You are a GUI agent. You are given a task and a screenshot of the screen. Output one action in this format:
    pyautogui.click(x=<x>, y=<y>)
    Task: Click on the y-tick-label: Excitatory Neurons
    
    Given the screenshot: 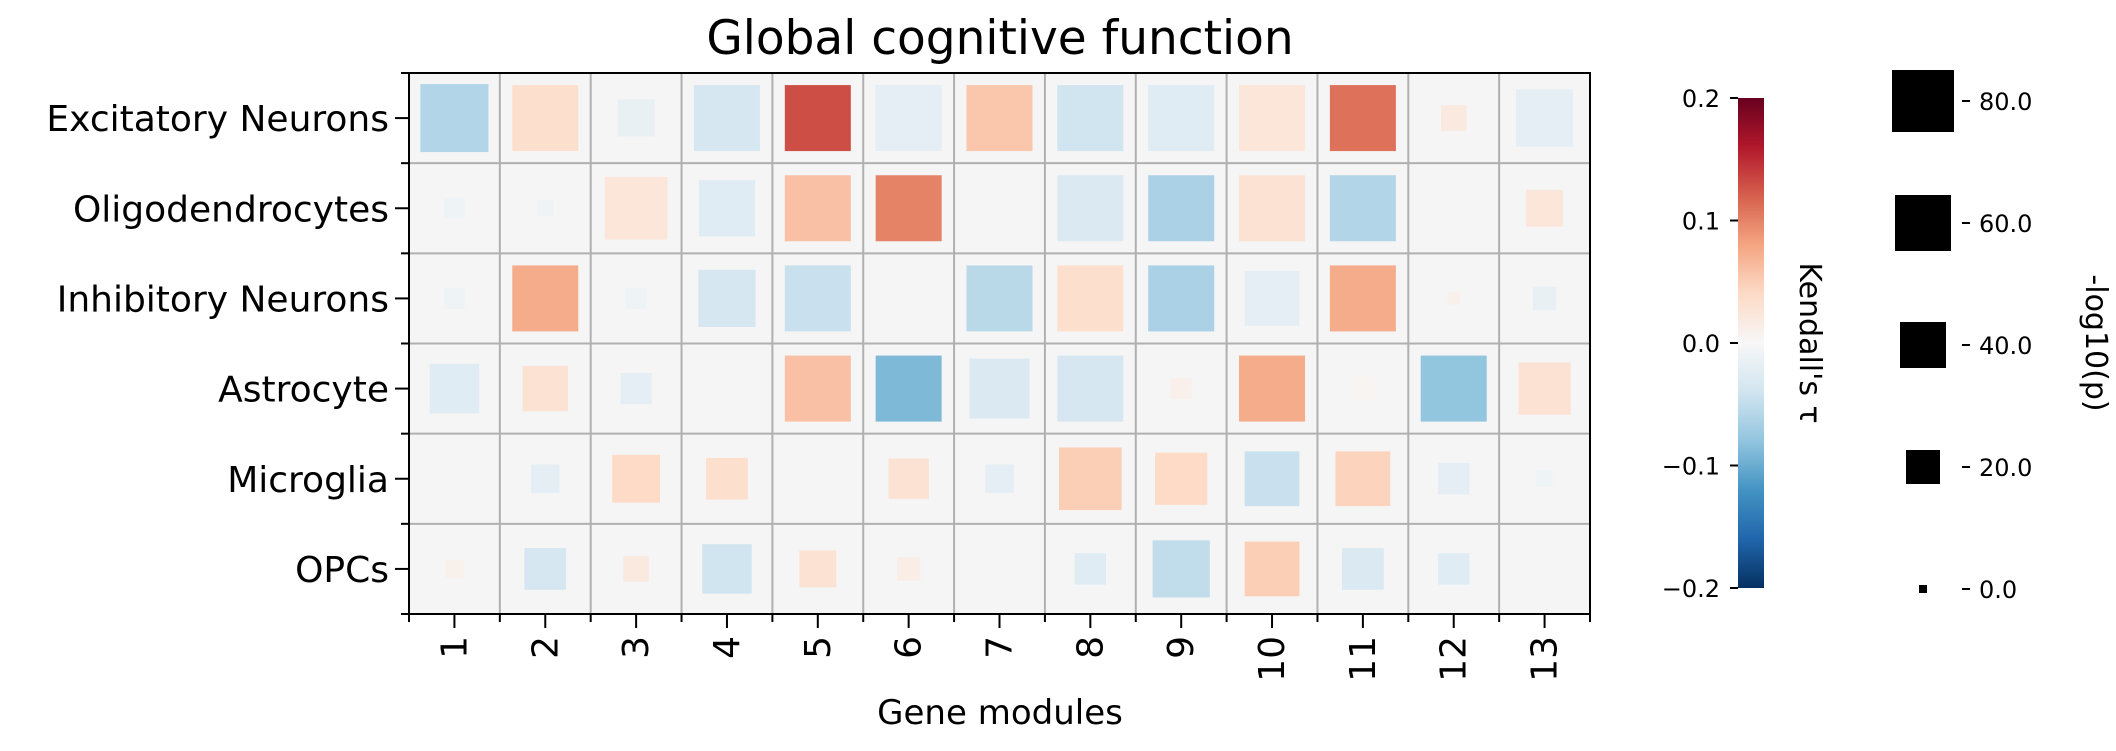 What is the action you would take?
    pyautogui.click(x=217, y=119)
    